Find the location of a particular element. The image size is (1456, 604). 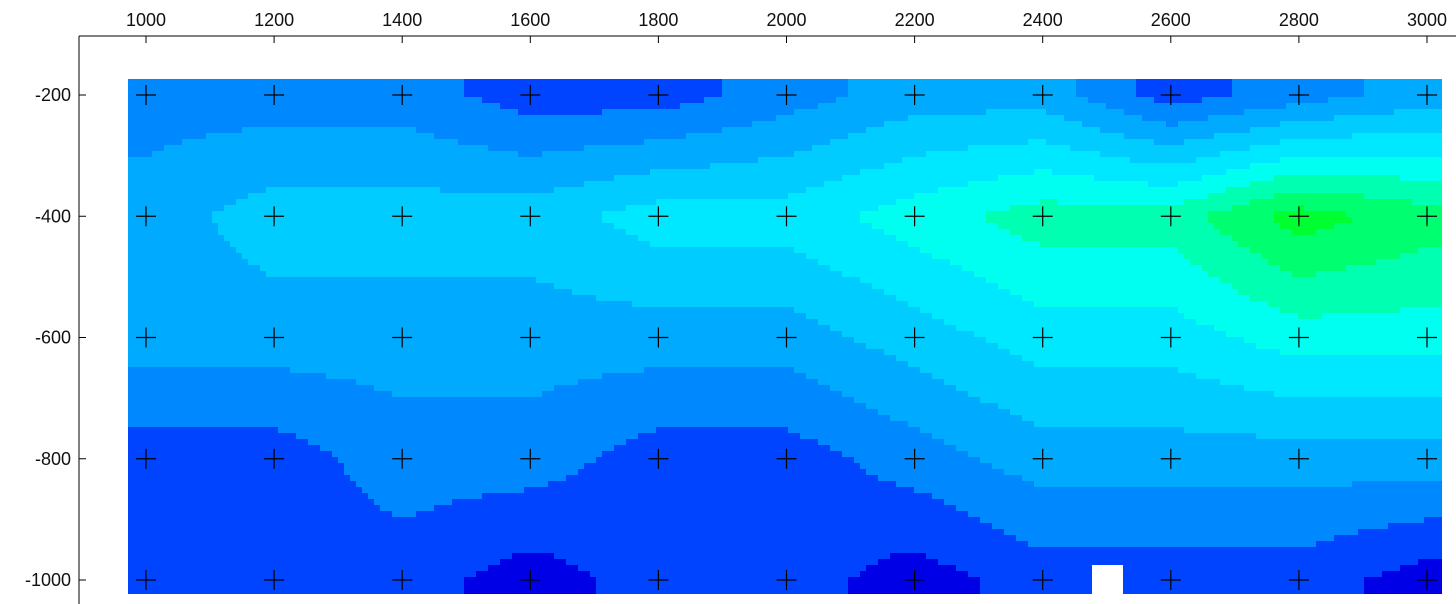

y-tick-label: -800 is located at coordinates (53, 459).